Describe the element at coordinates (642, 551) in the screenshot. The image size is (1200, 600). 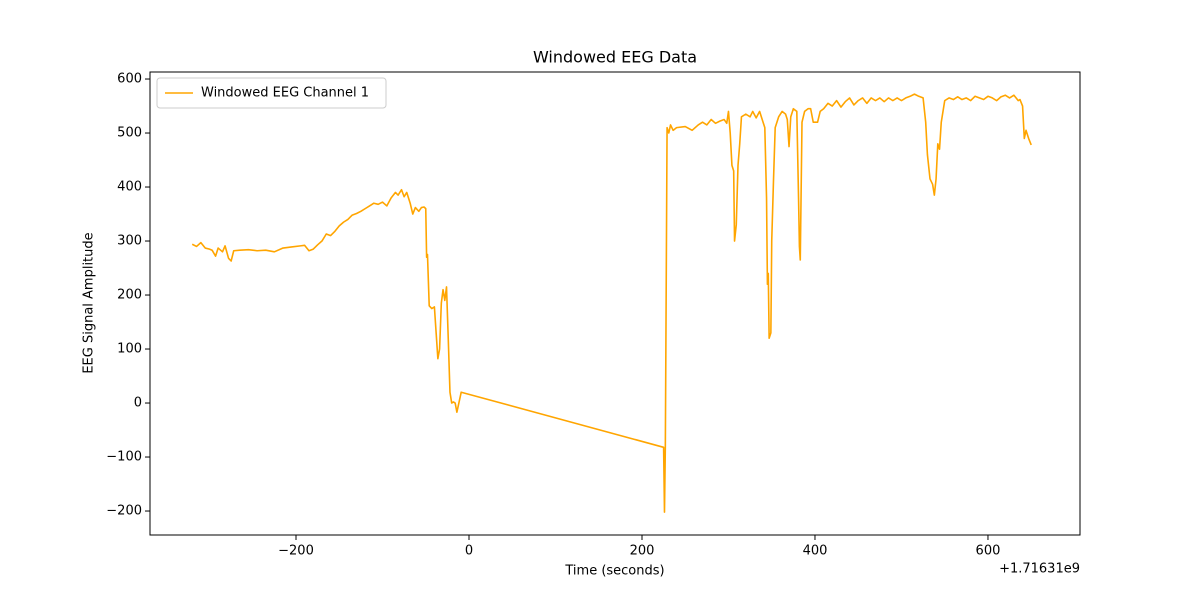
I see `x-tick-label: 200` at that location.